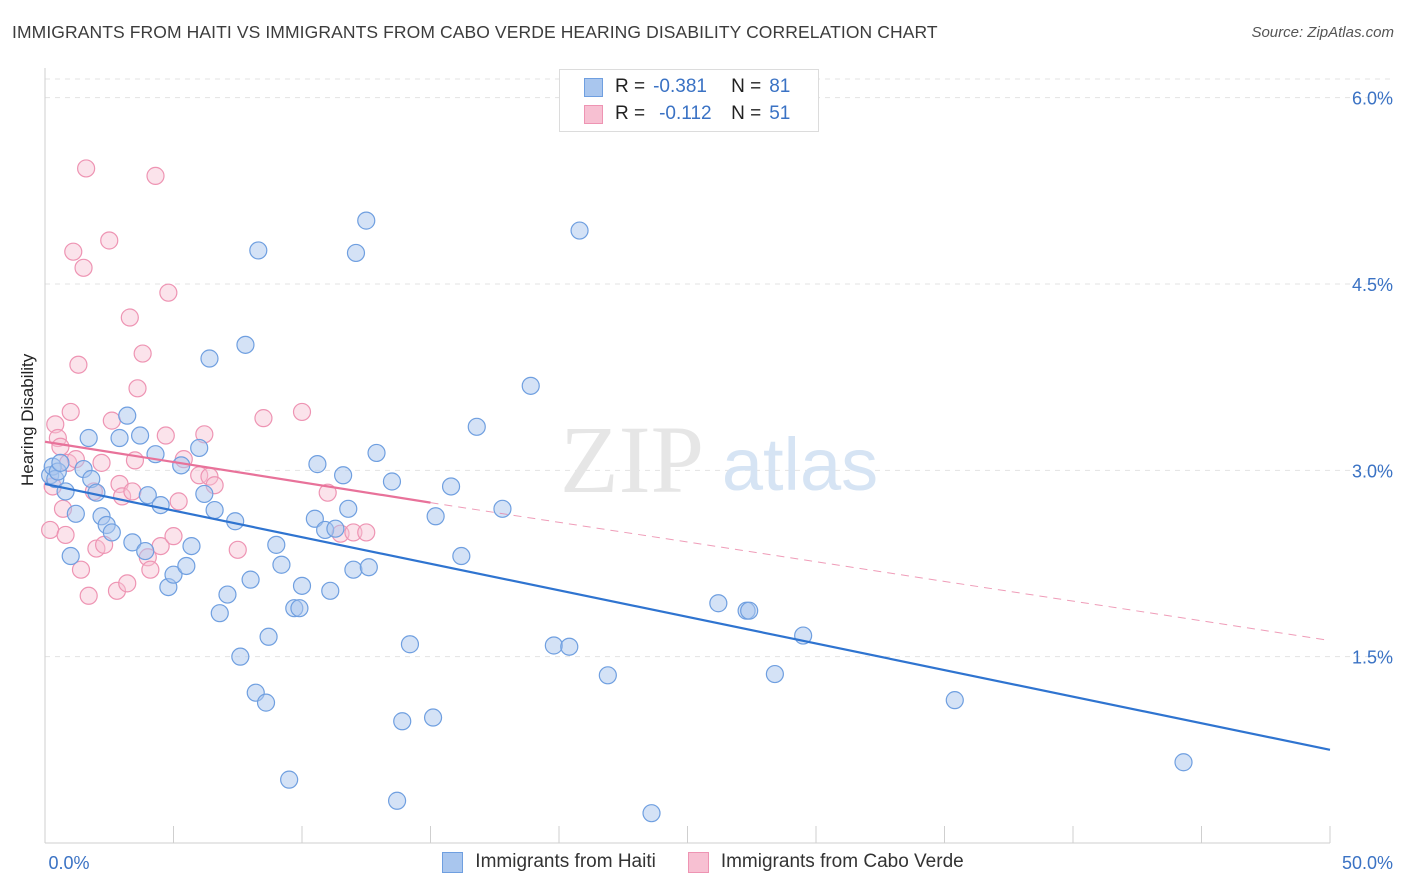  What do you see at coordinates (630, 113) in the screenshot?
I see `cabo-r-label: R =` at bounding box center [630, 113].